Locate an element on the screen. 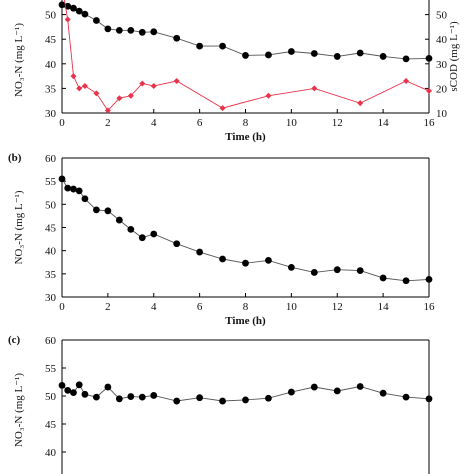  y-tick-label: 35 is located at coordinates (51, 89).